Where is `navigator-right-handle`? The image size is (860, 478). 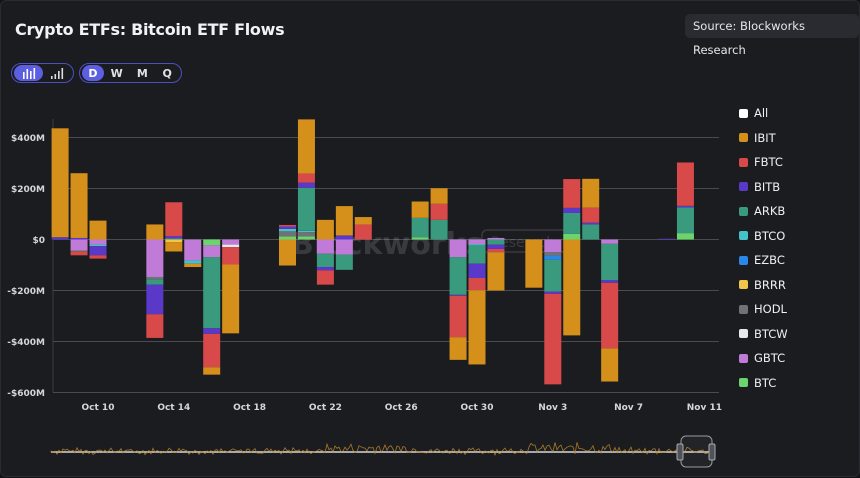 navigator-right-handle is located at coordinates (712, 452).